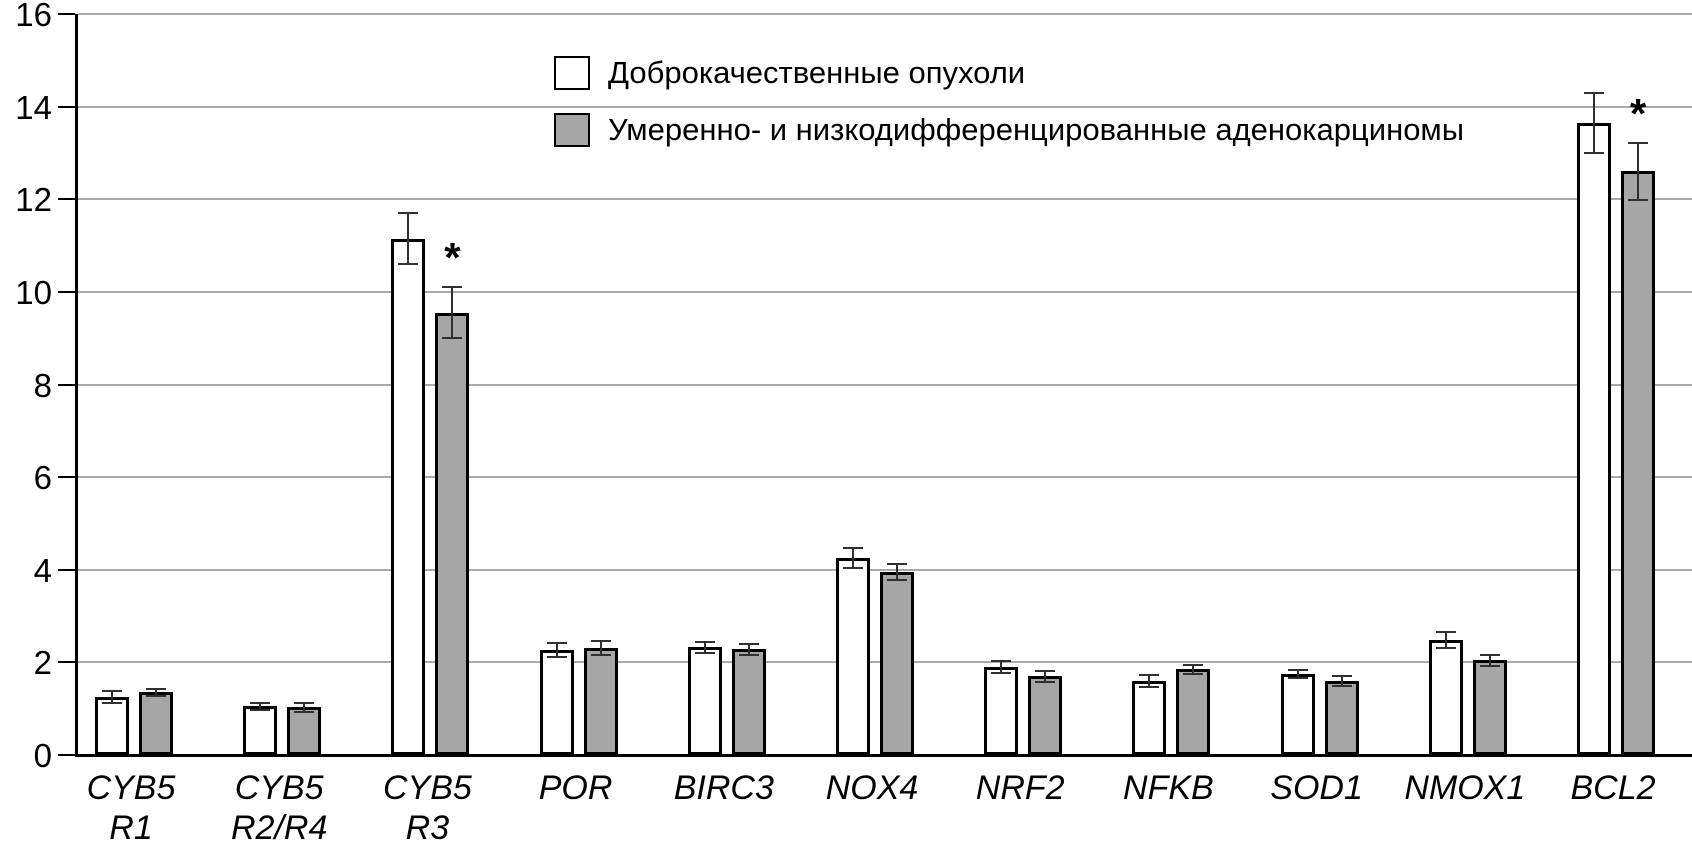  Describe the element at coordinates (1613, 788) in the screenshot. I see `x-category-label-line: BCL2` at that location.